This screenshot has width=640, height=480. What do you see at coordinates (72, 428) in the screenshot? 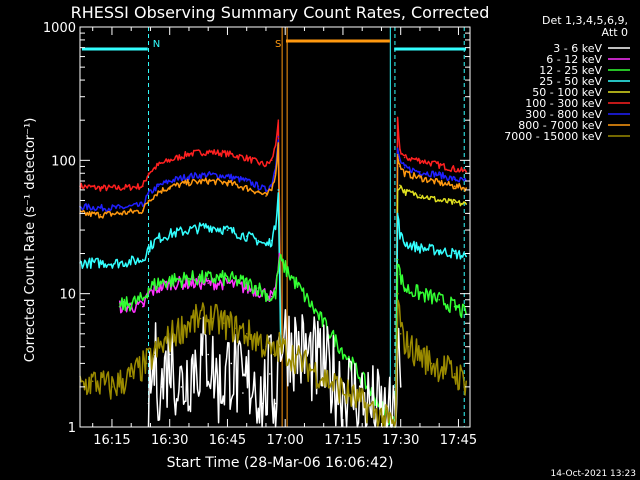
I see `y-tick-label: 1` at bounding box center [72, 428].